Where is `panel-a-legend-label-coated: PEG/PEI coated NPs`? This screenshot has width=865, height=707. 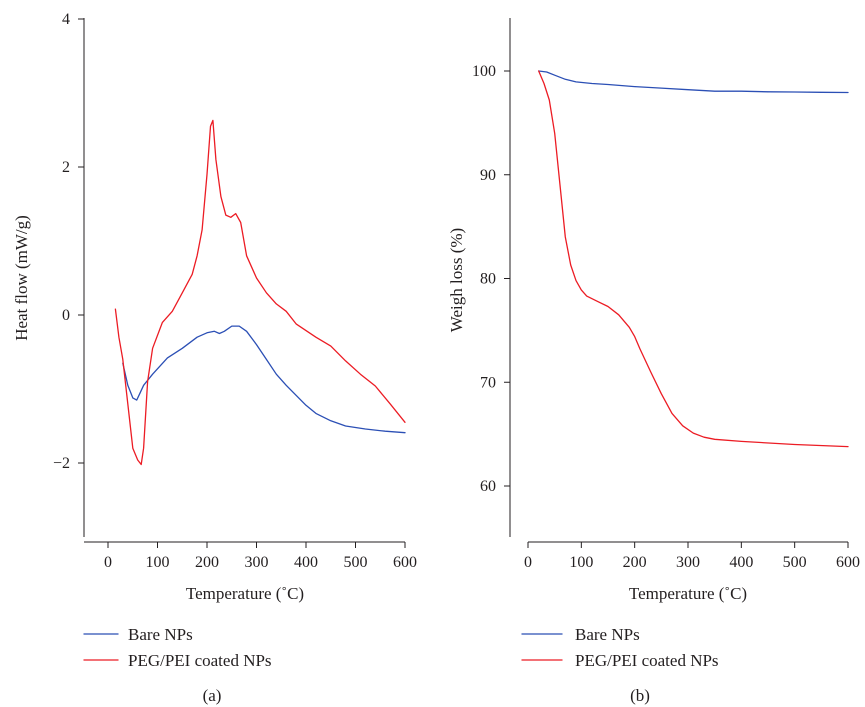 panel-a-legend-label-coated: PEG/PEI coated NPs is located at coordinates (200, 660).